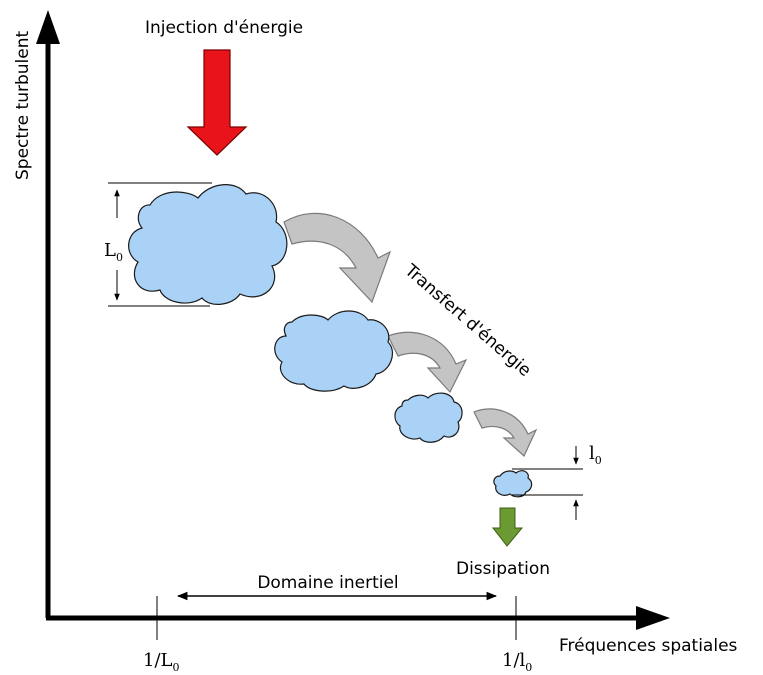 This screenshot has width=763, height=675. I want to click on dissipation-label: Dissipation, so click(503, 569).